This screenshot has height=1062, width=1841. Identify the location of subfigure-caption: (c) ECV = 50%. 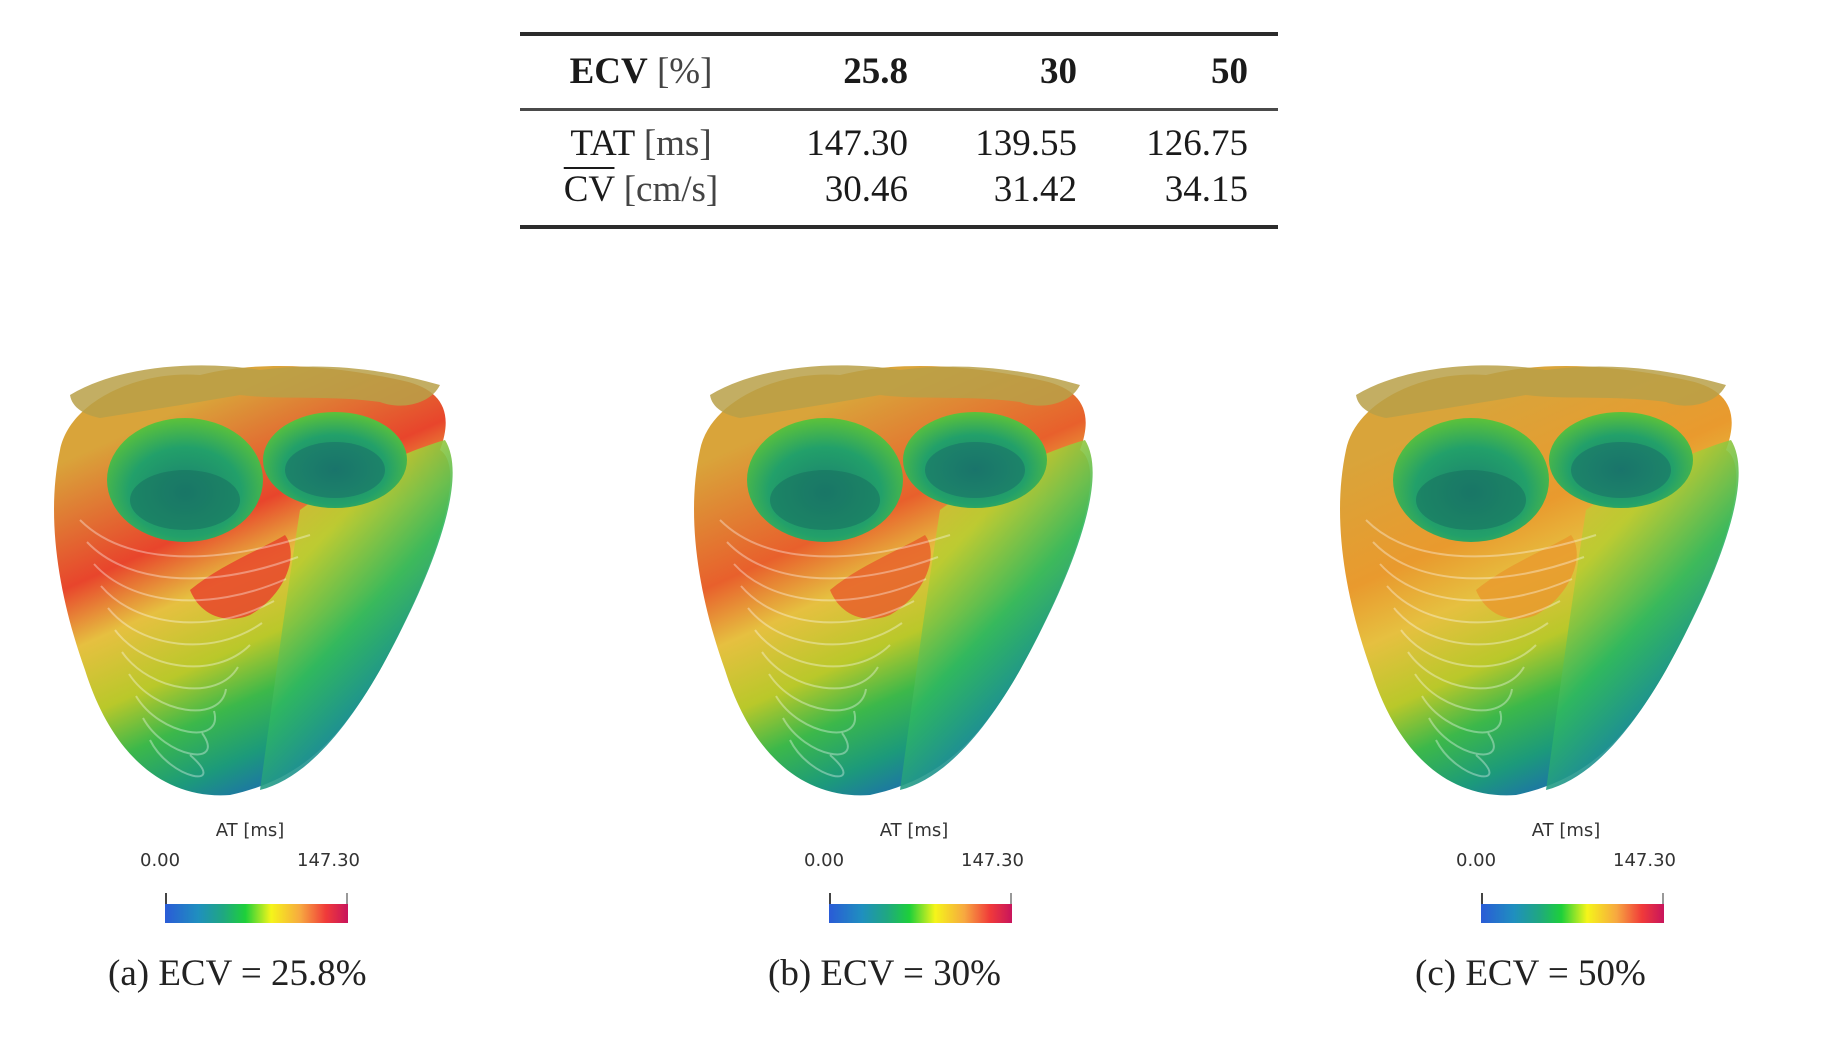
(1530, 973).